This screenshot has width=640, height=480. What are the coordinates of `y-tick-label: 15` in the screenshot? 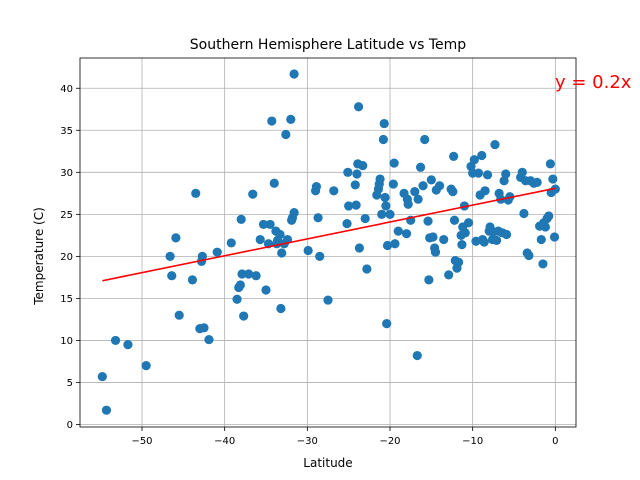 It's located at (66, 299).